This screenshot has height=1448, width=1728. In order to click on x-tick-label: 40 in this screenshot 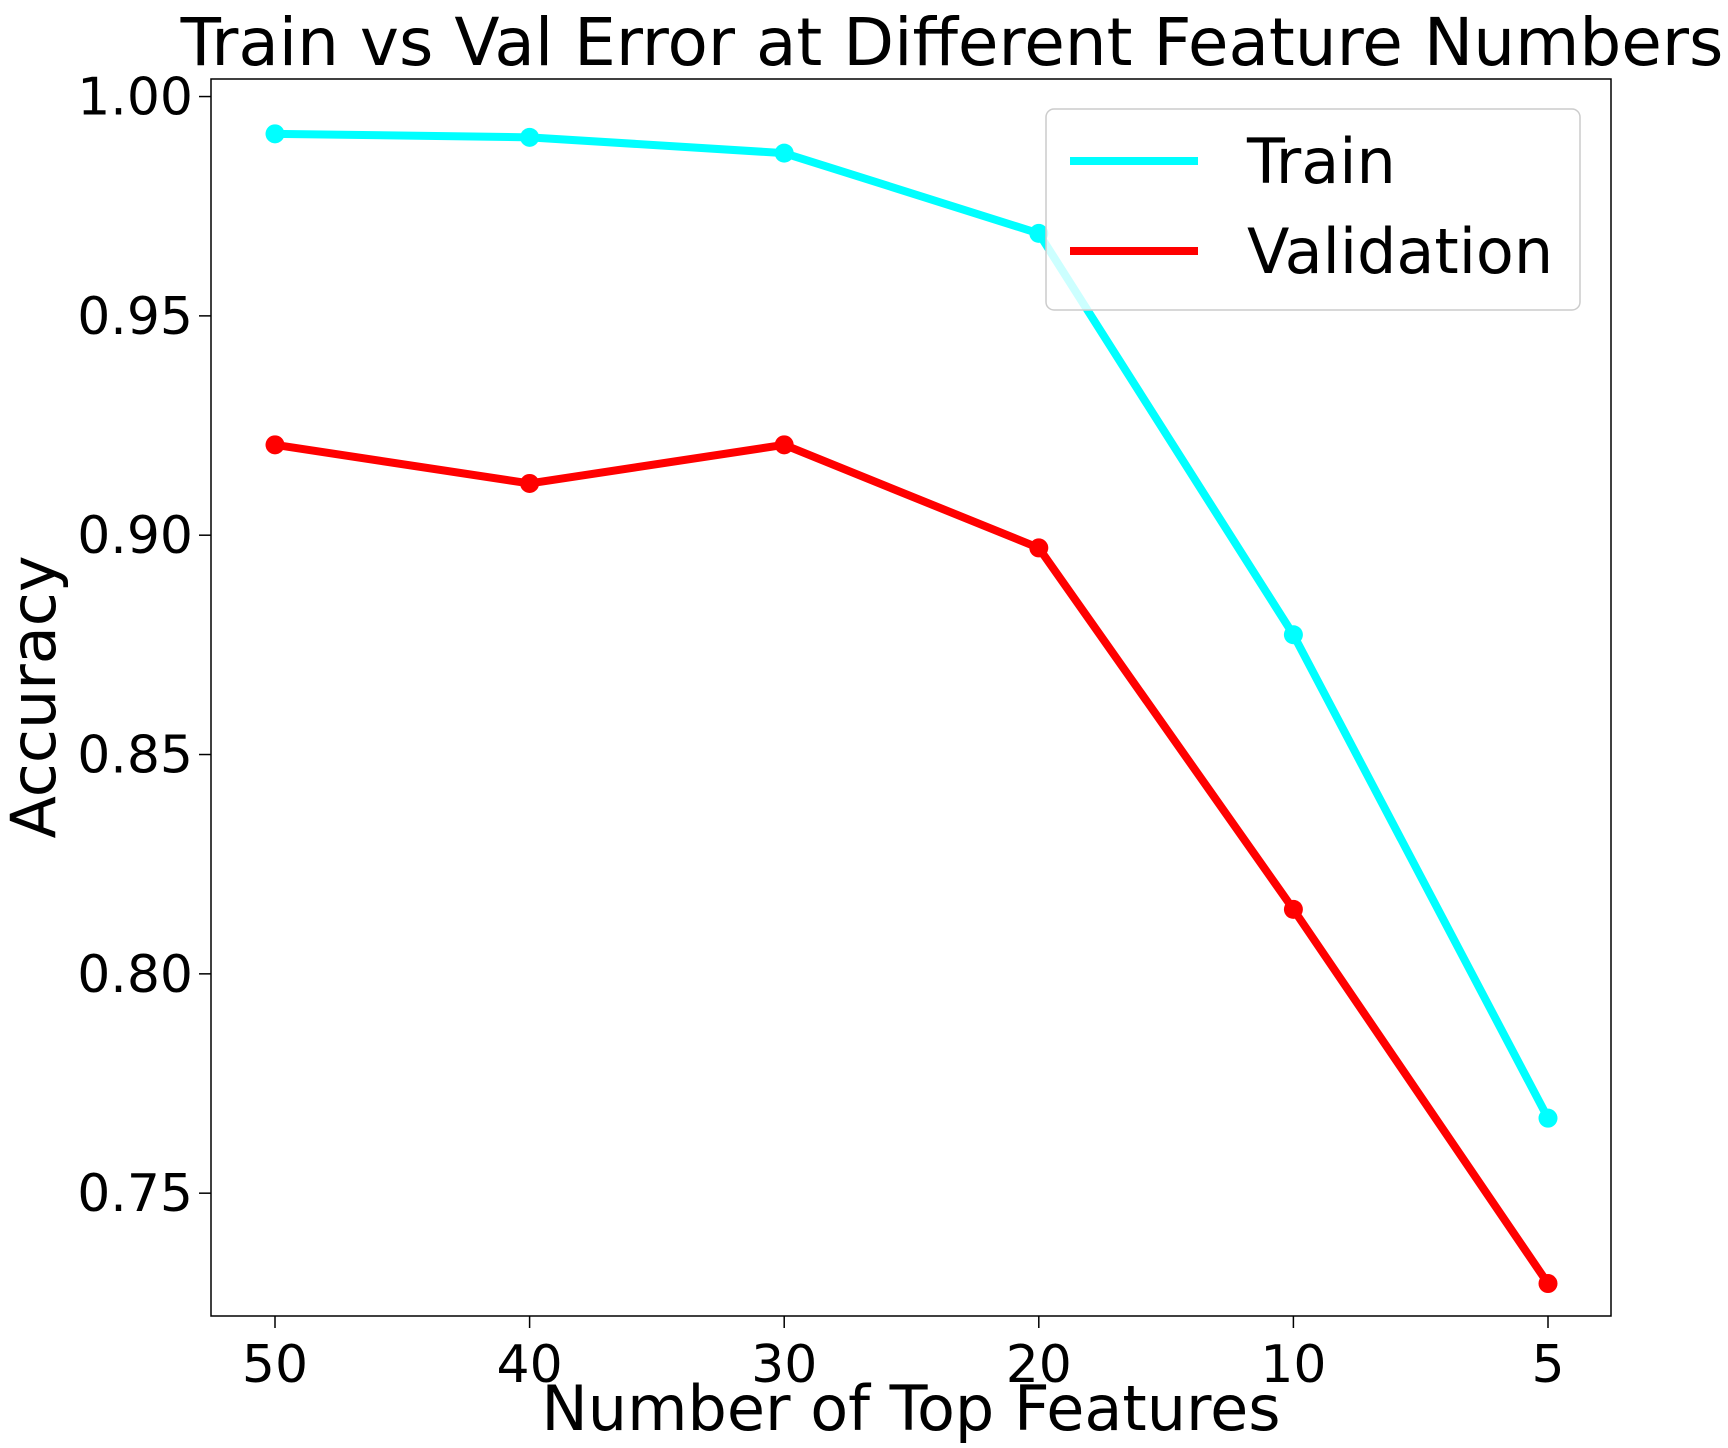, I will do `click(530, 1365)`.